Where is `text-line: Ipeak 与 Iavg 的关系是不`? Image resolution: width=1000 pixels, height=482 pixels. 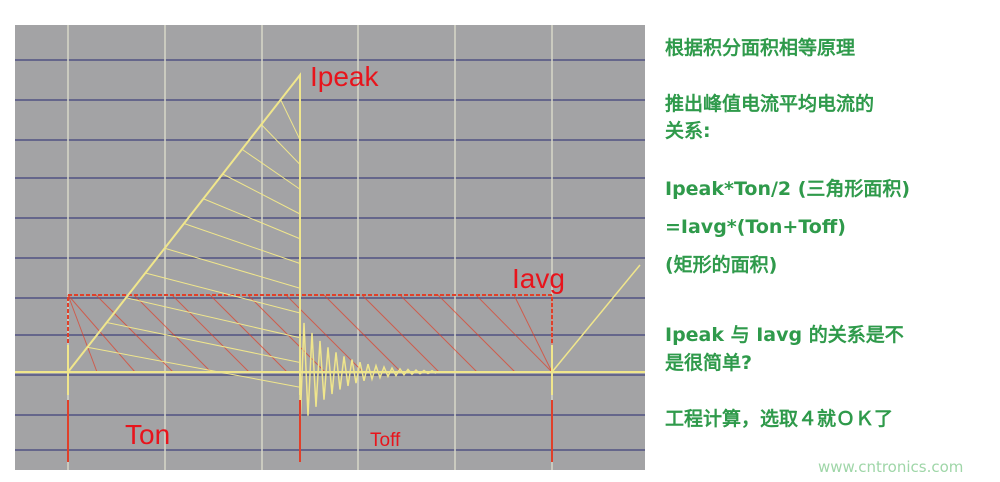
text-line: Ipeak 与 Iavg 的关系是不 is located at coordinates (784, 334).